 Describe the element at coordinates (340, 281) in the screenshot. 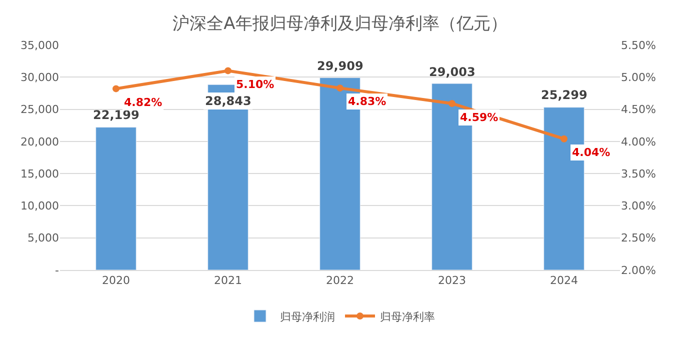

I see `x-tick-label: 2022` at that location.